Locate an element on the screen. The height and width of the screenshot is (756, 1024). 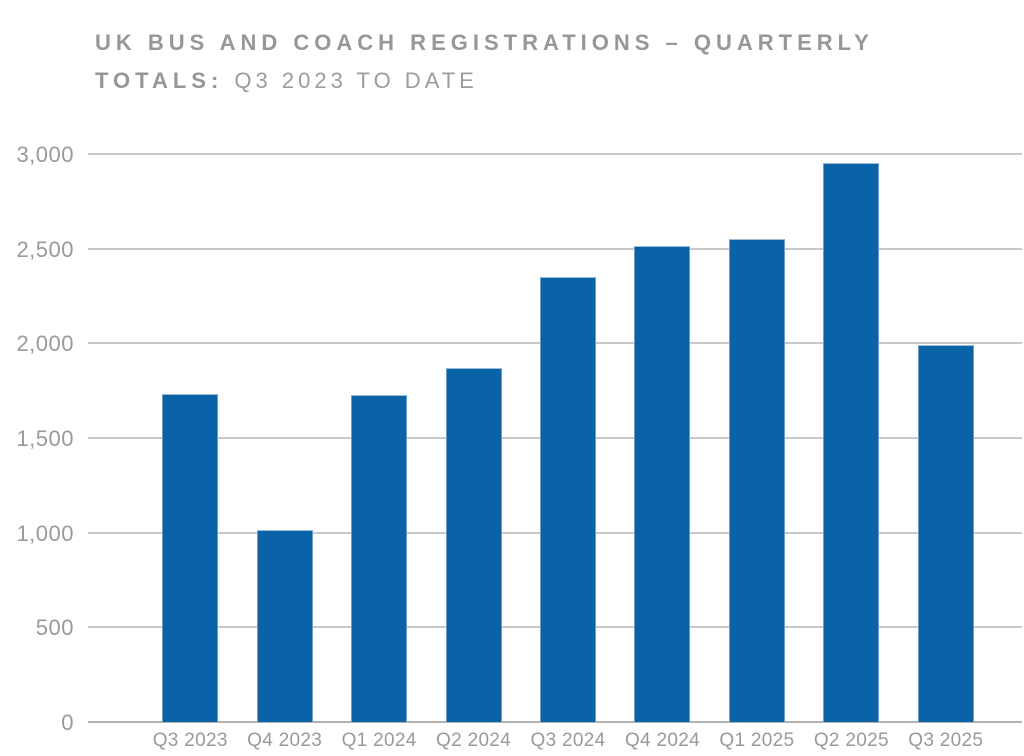
x-tick-label-q1-2024: Q1 2024 is located at coordinates (379, 740).